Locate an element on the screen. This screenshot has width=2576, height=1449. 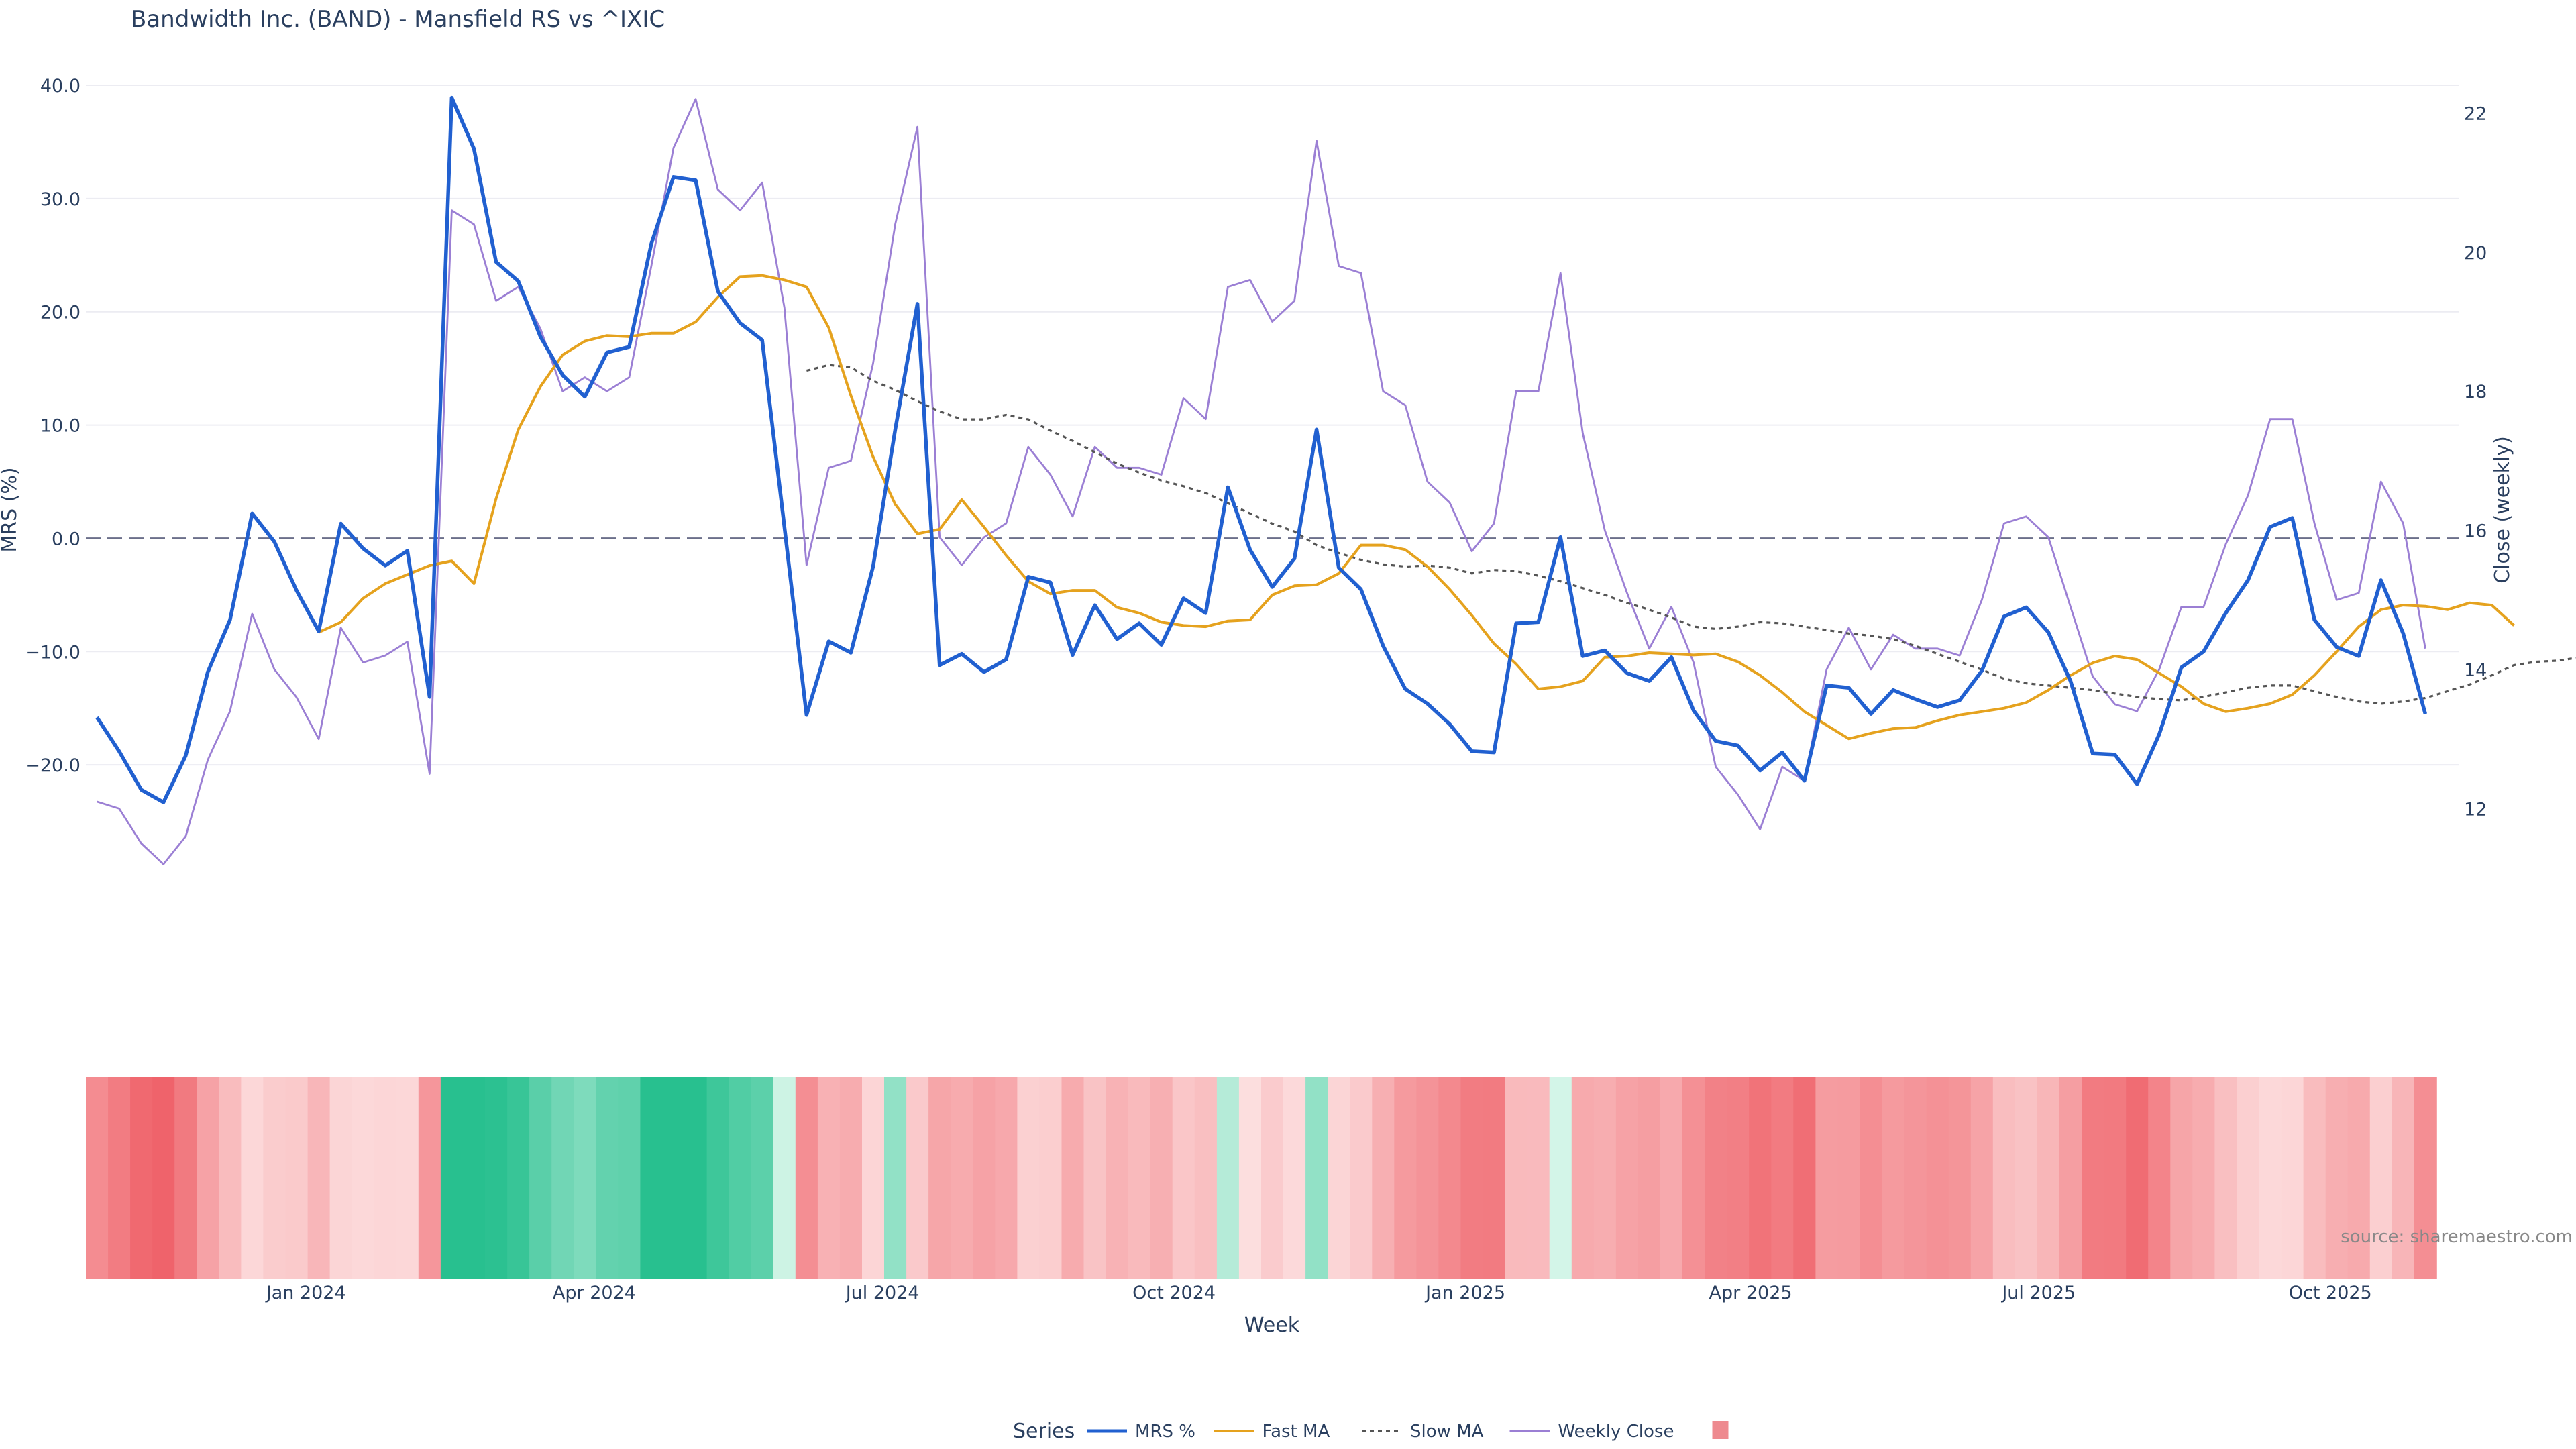
x-tick-label: Apr 2025 is located at coordinates (1750, 1293).